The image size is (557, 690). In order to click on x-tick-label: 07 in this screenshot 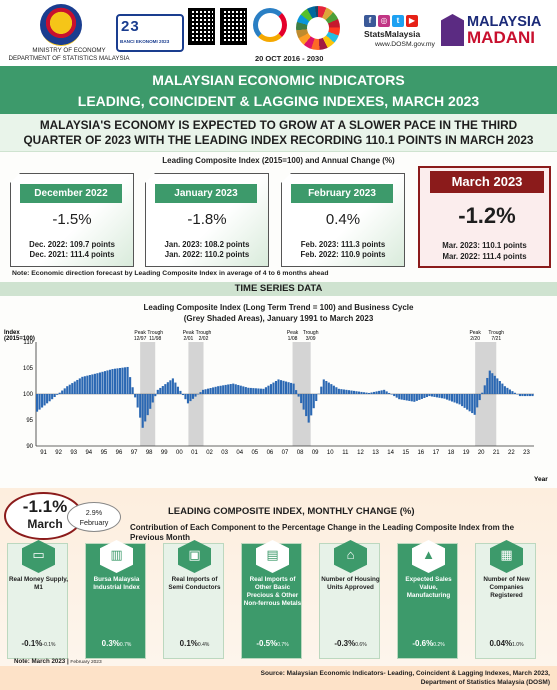, I will do `click(285, 453)`.